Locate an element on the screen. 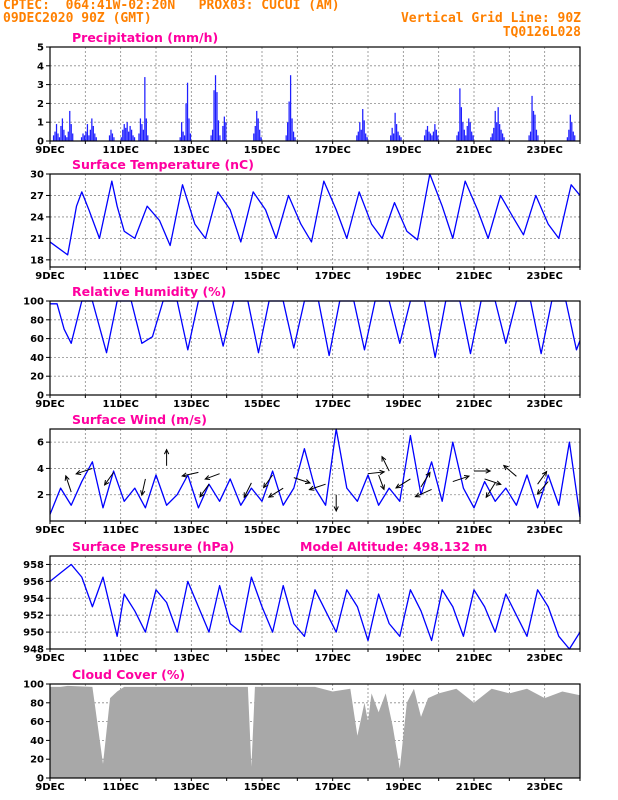  wind-date-label: 21DEC is located at coordinates (474, 530).